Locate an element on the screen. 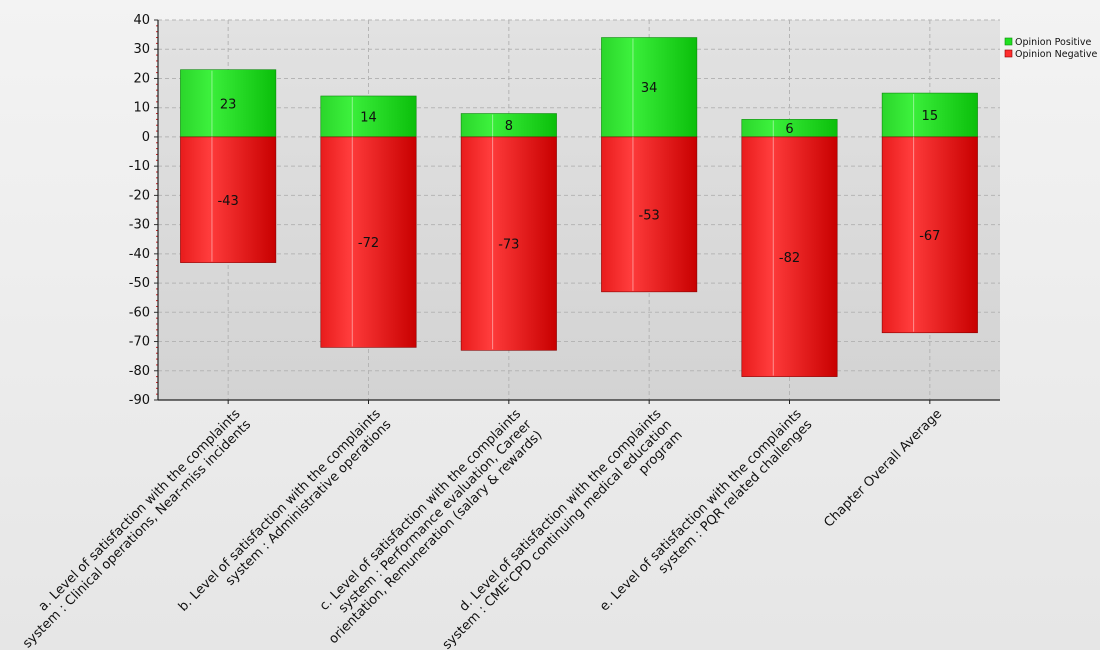  data-label-positive: 23 is located at coordinates (228, 104).